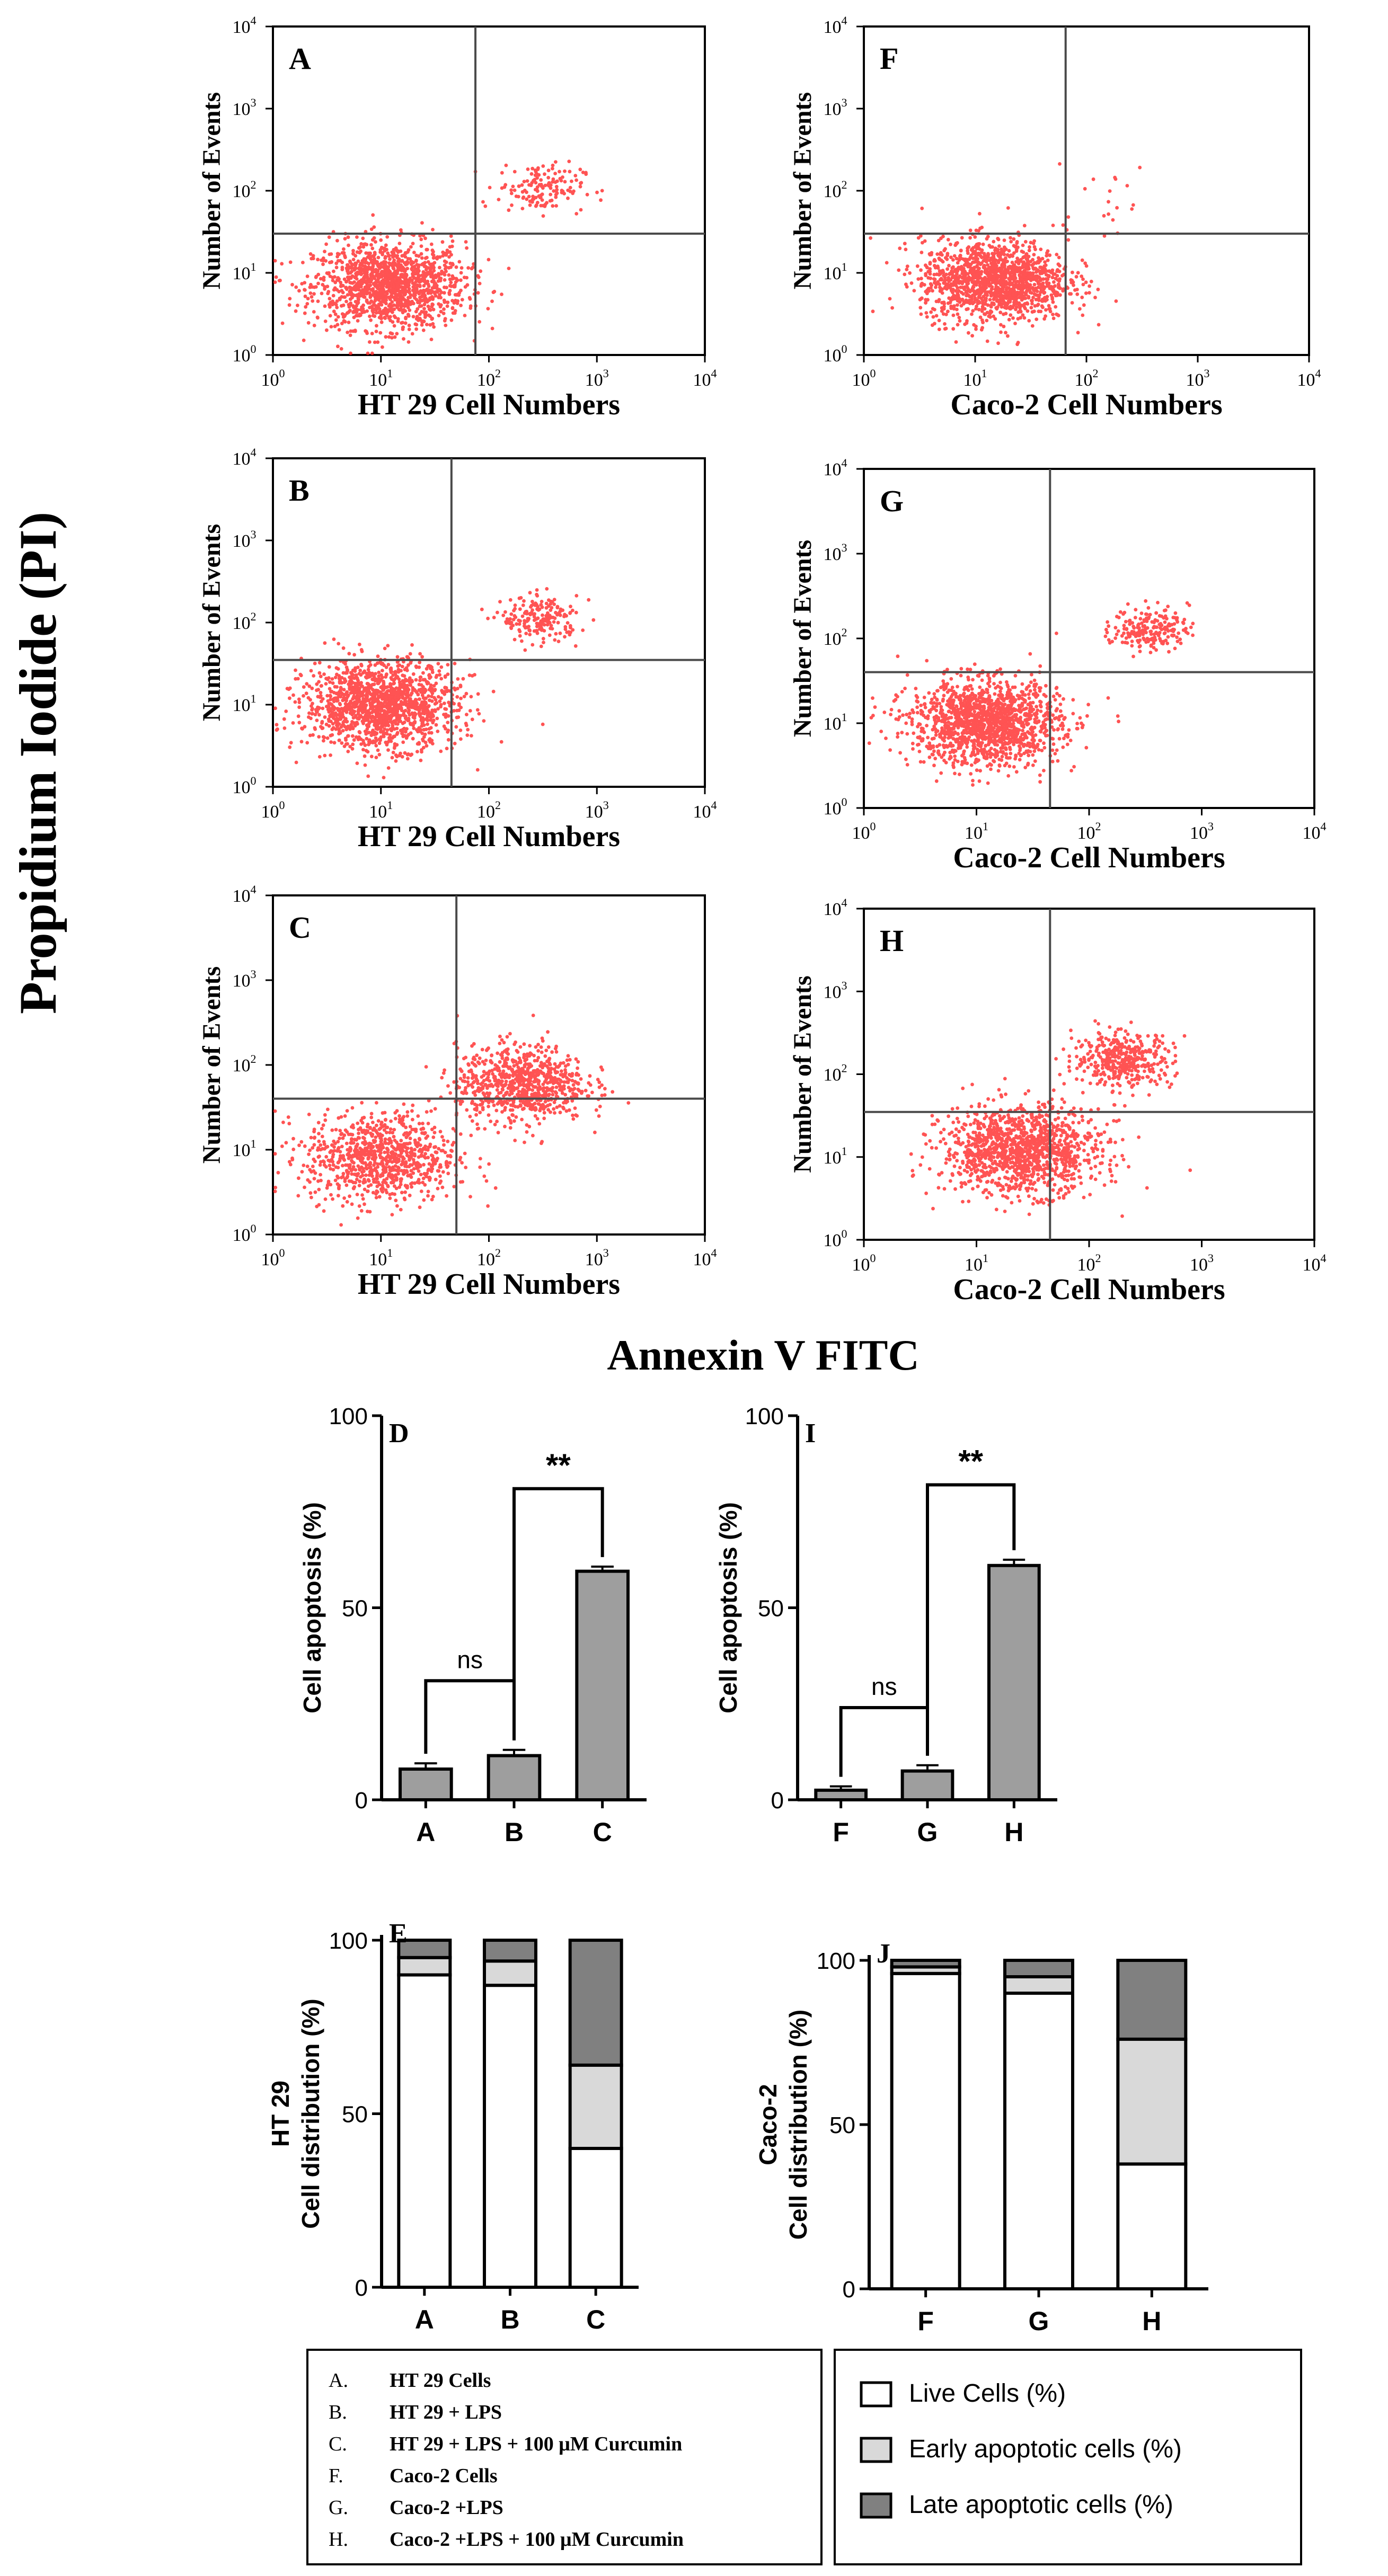  I want to click on x-tick-exp: 1, so click(985, 373).